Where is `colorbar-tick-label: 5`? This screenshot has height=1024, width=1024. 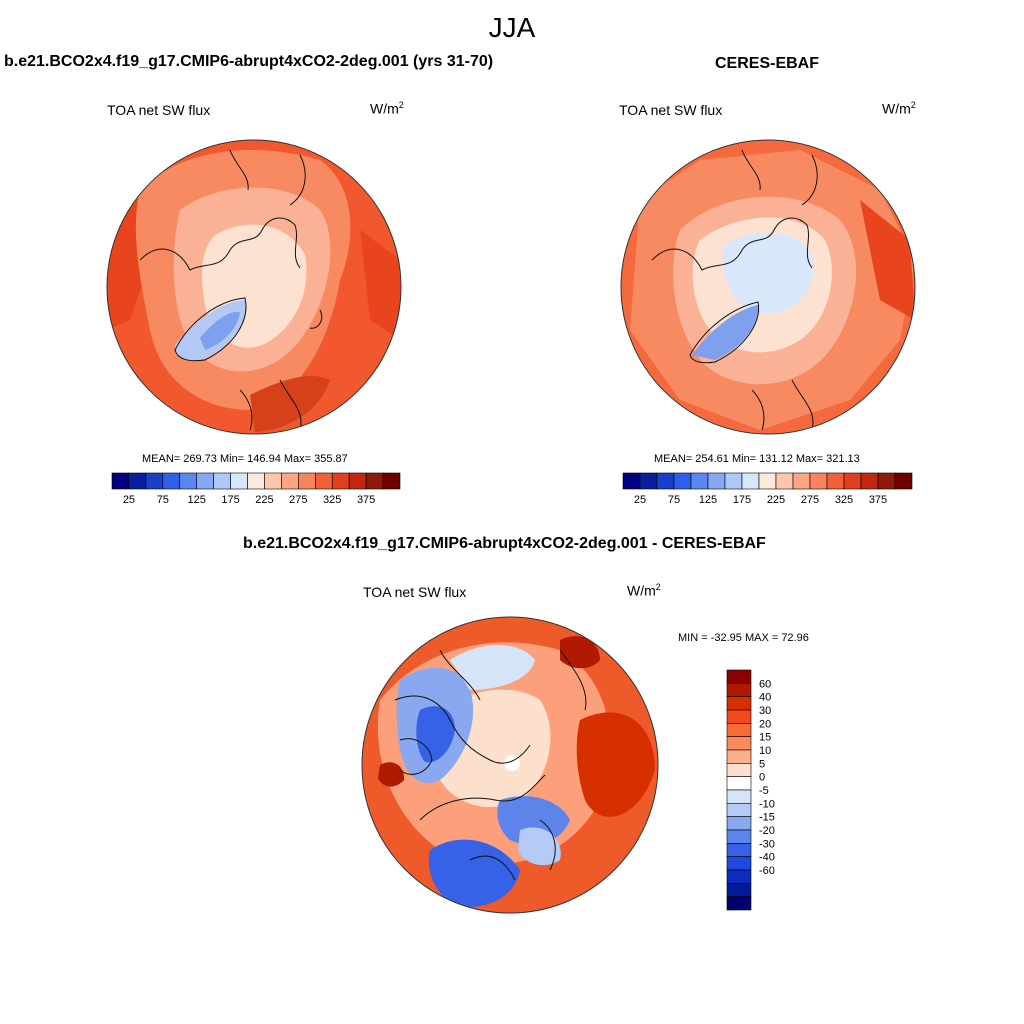 colorbar-tick-label: 5 is located at coordinates (762, 764).